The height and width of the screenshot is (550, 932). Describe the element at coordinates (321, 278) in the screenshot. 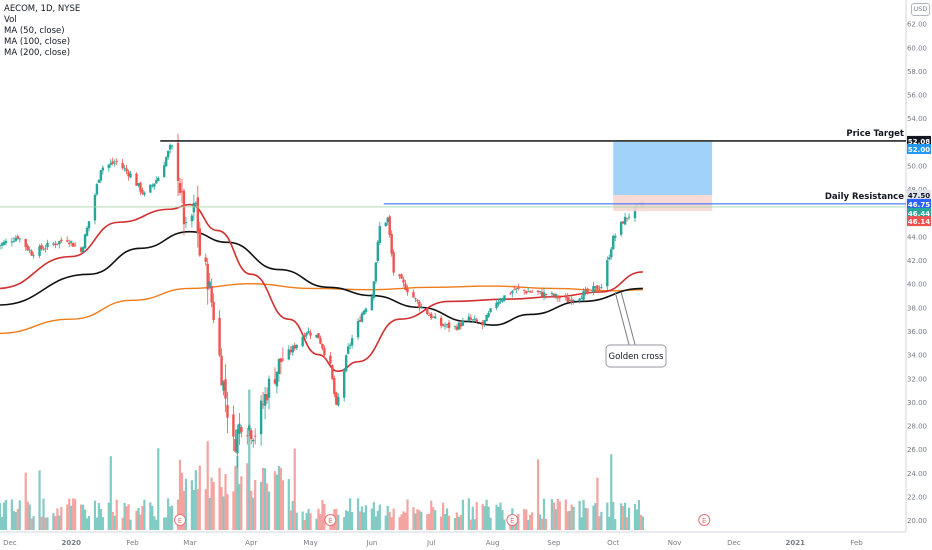

I see `ma100-line` at that location.